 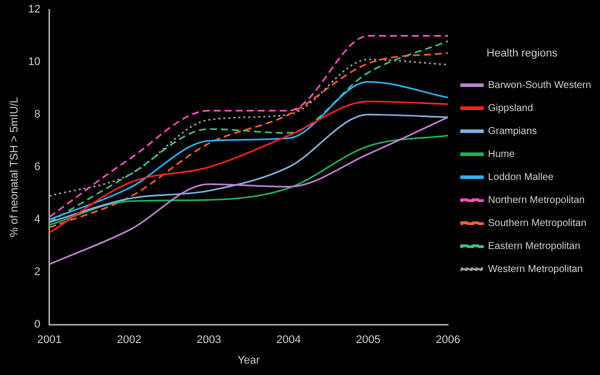 I want to click on x-tick-label: 2002, so click(x=129, y=340).